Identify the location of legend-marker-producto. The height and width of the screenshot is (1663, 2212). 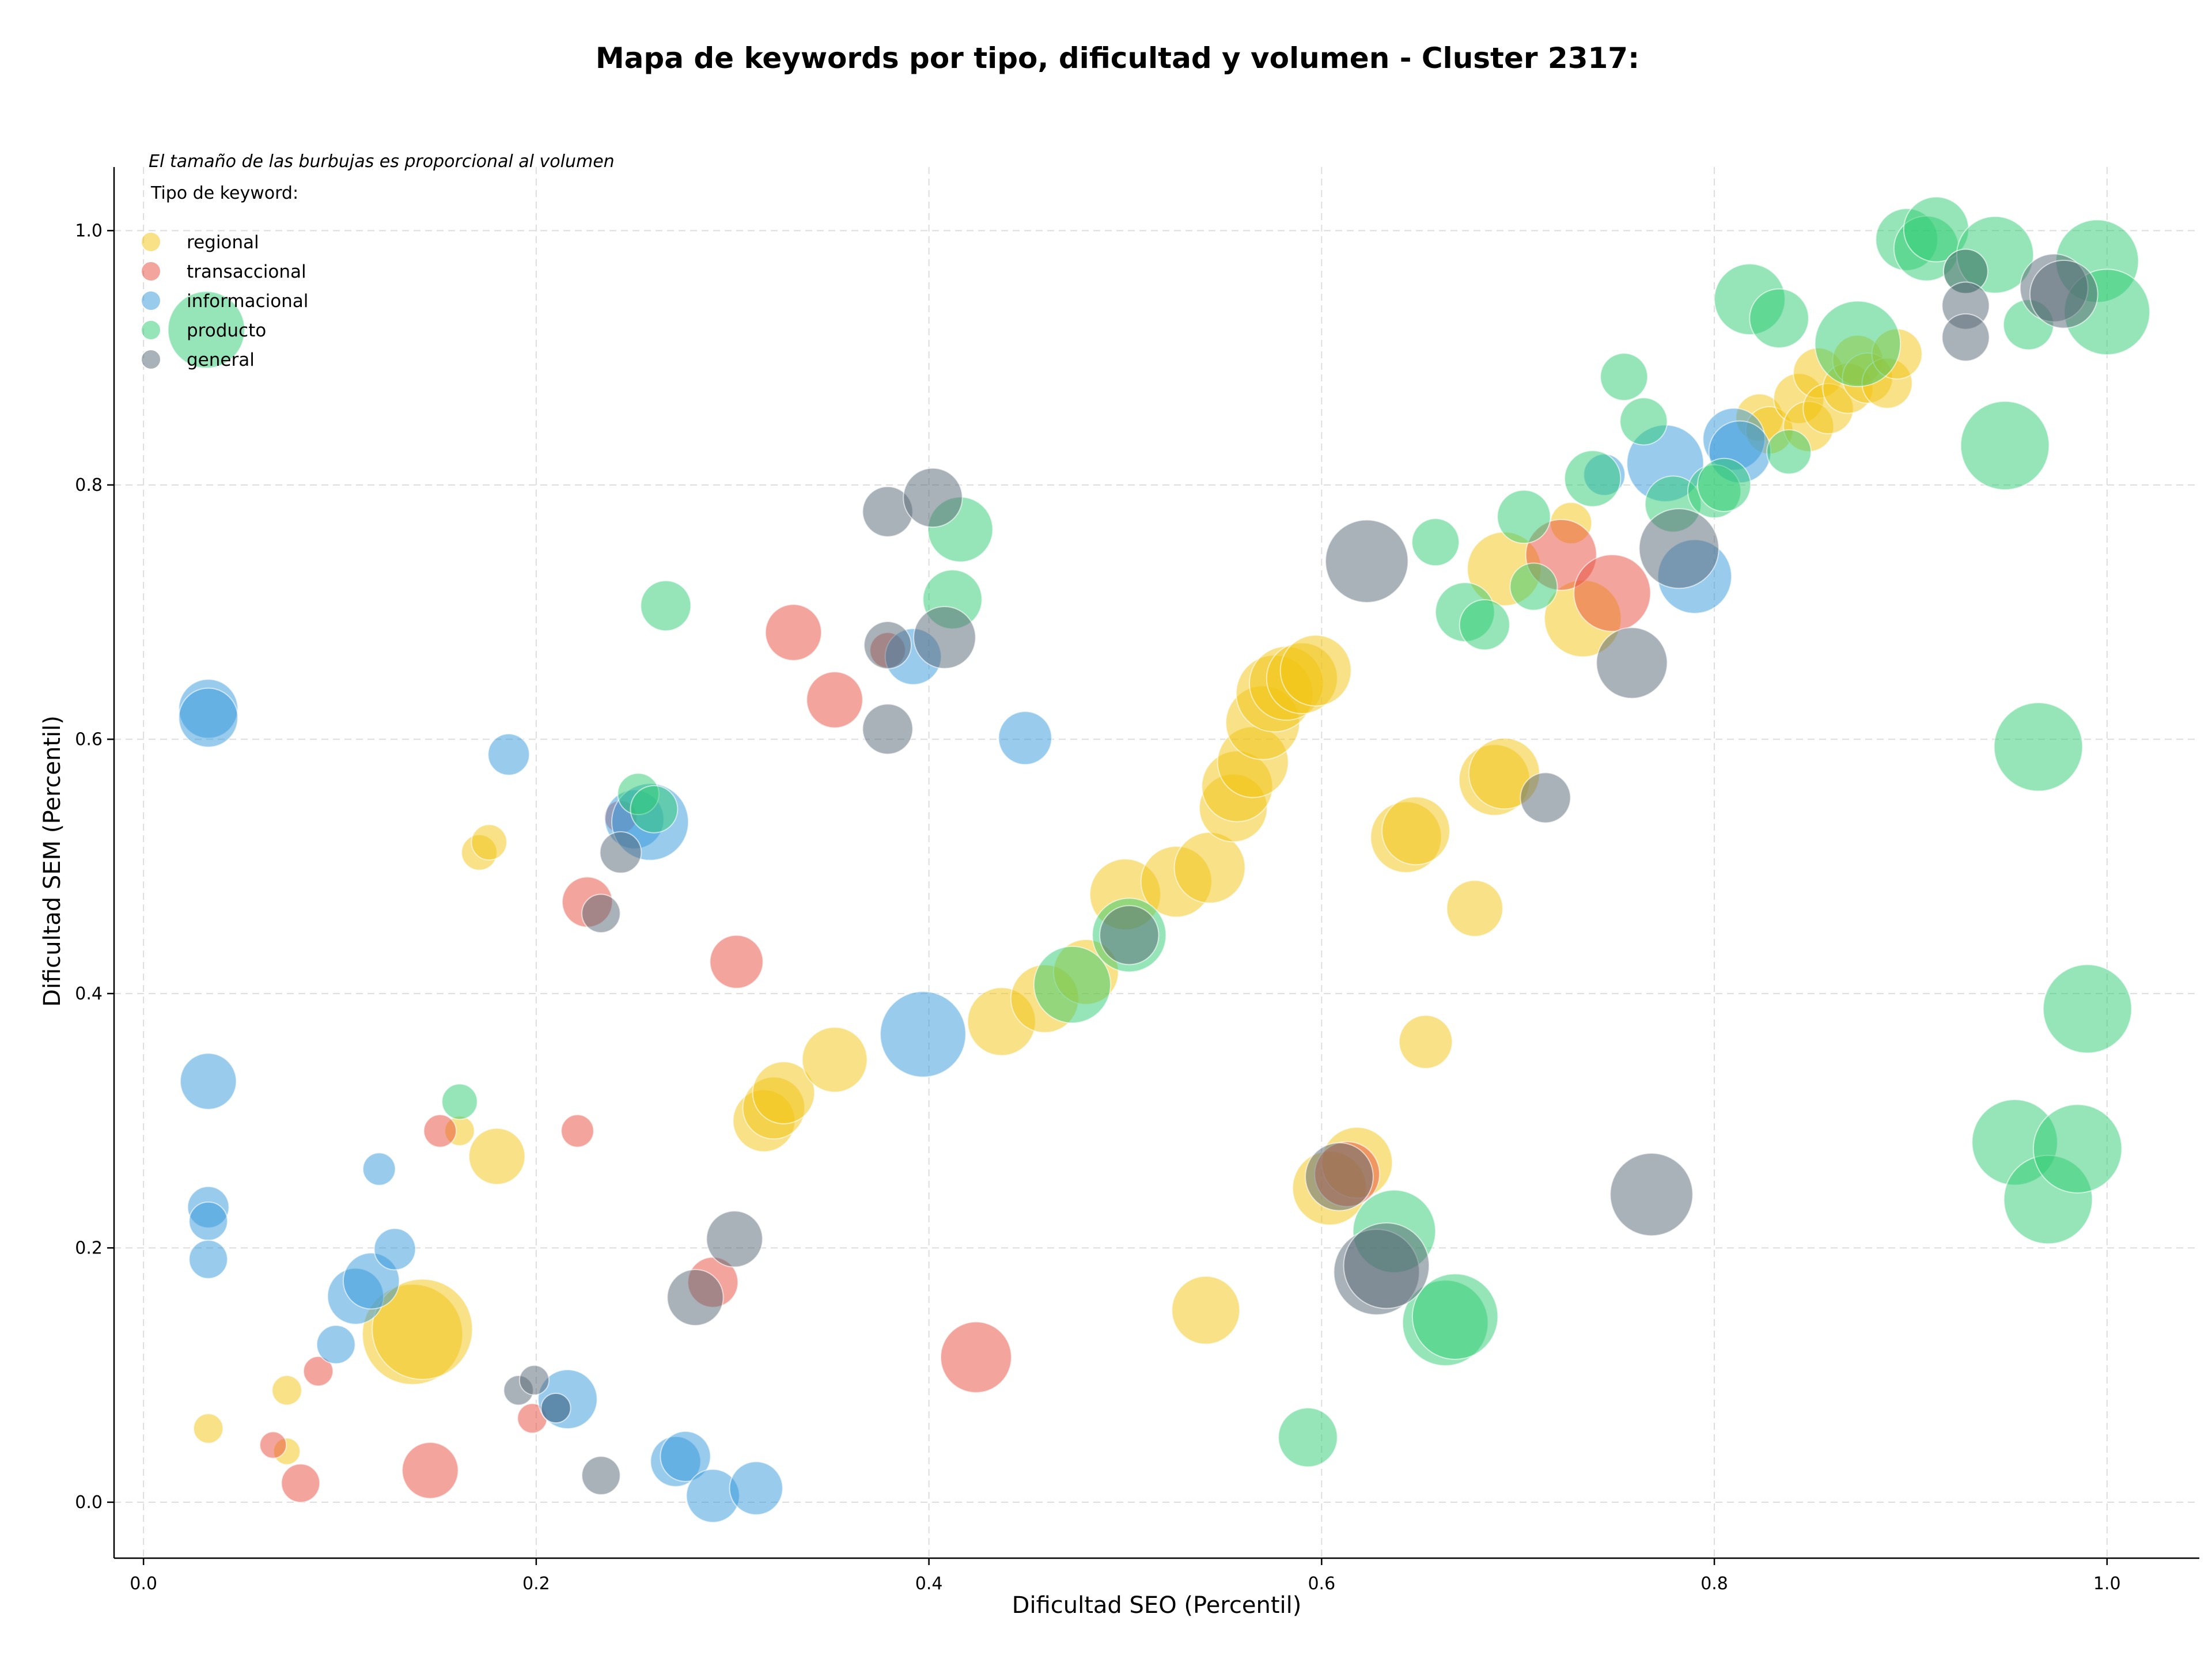
(151, 330).